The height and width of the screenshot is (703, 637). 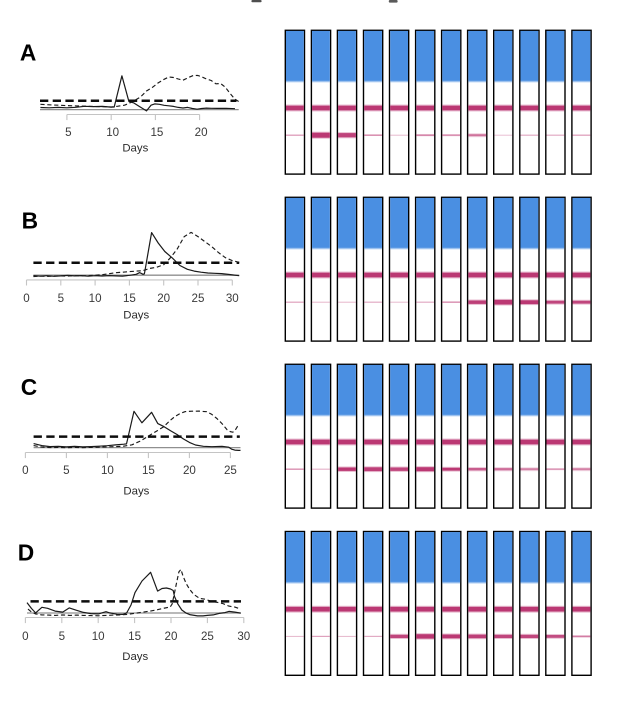 What do you see at coordinates (30, 220) in the screenshot?
I see `svg-text: B` at bounding box center [30, 220].